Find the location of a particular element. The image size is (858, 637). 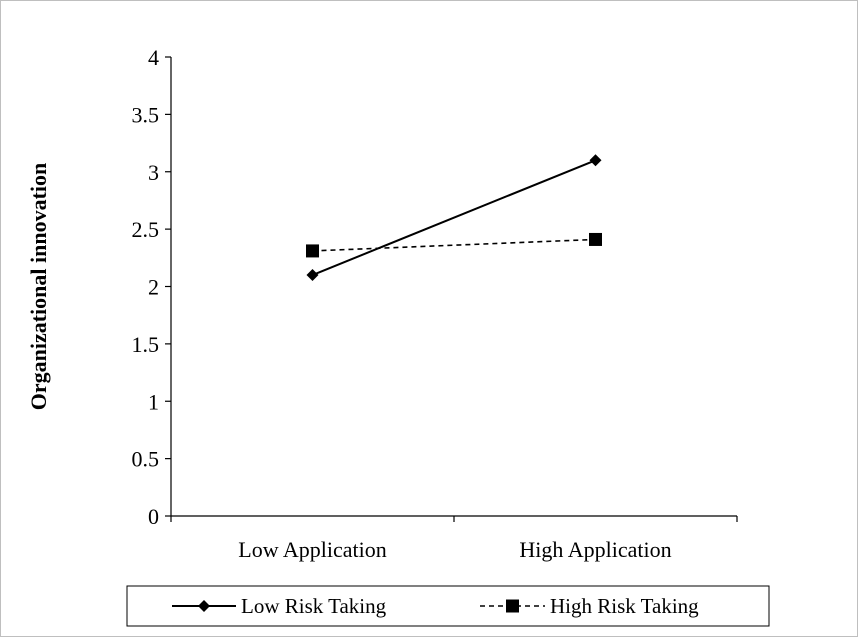

series-line-high-risk-taking is located at coordinates (454, 245).